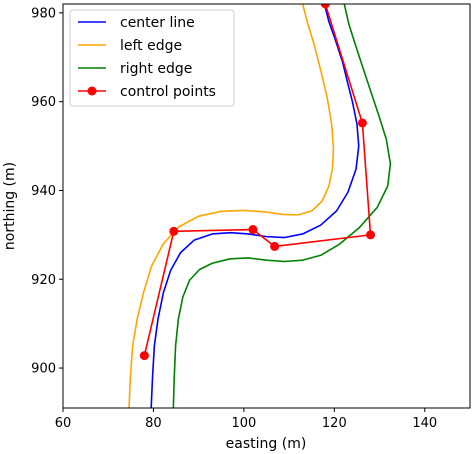  What do you see at coordinates (157, 23) in the screenshot?
I see `legend-label-center-line: center line` at bounding box center [157, 23].